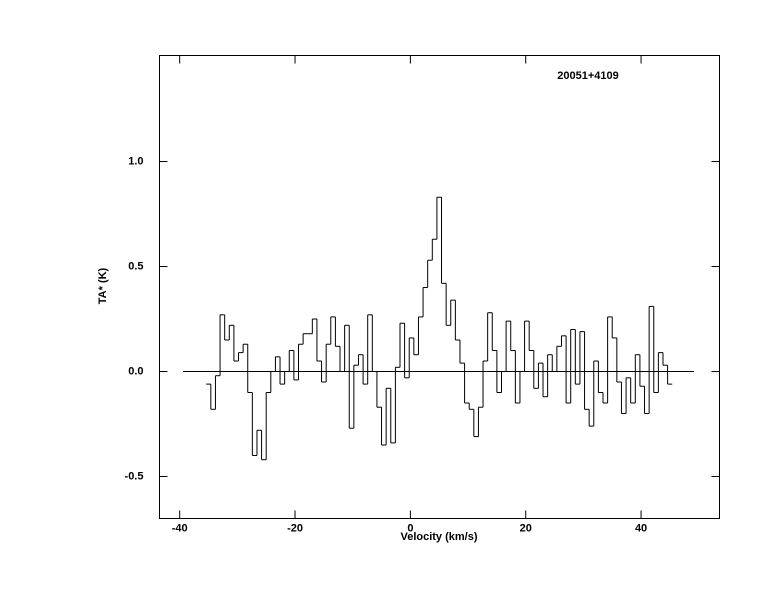 This screenshot has width=774, height=612. I want to click on chart-title: 20051+4109, so click(587, 76).